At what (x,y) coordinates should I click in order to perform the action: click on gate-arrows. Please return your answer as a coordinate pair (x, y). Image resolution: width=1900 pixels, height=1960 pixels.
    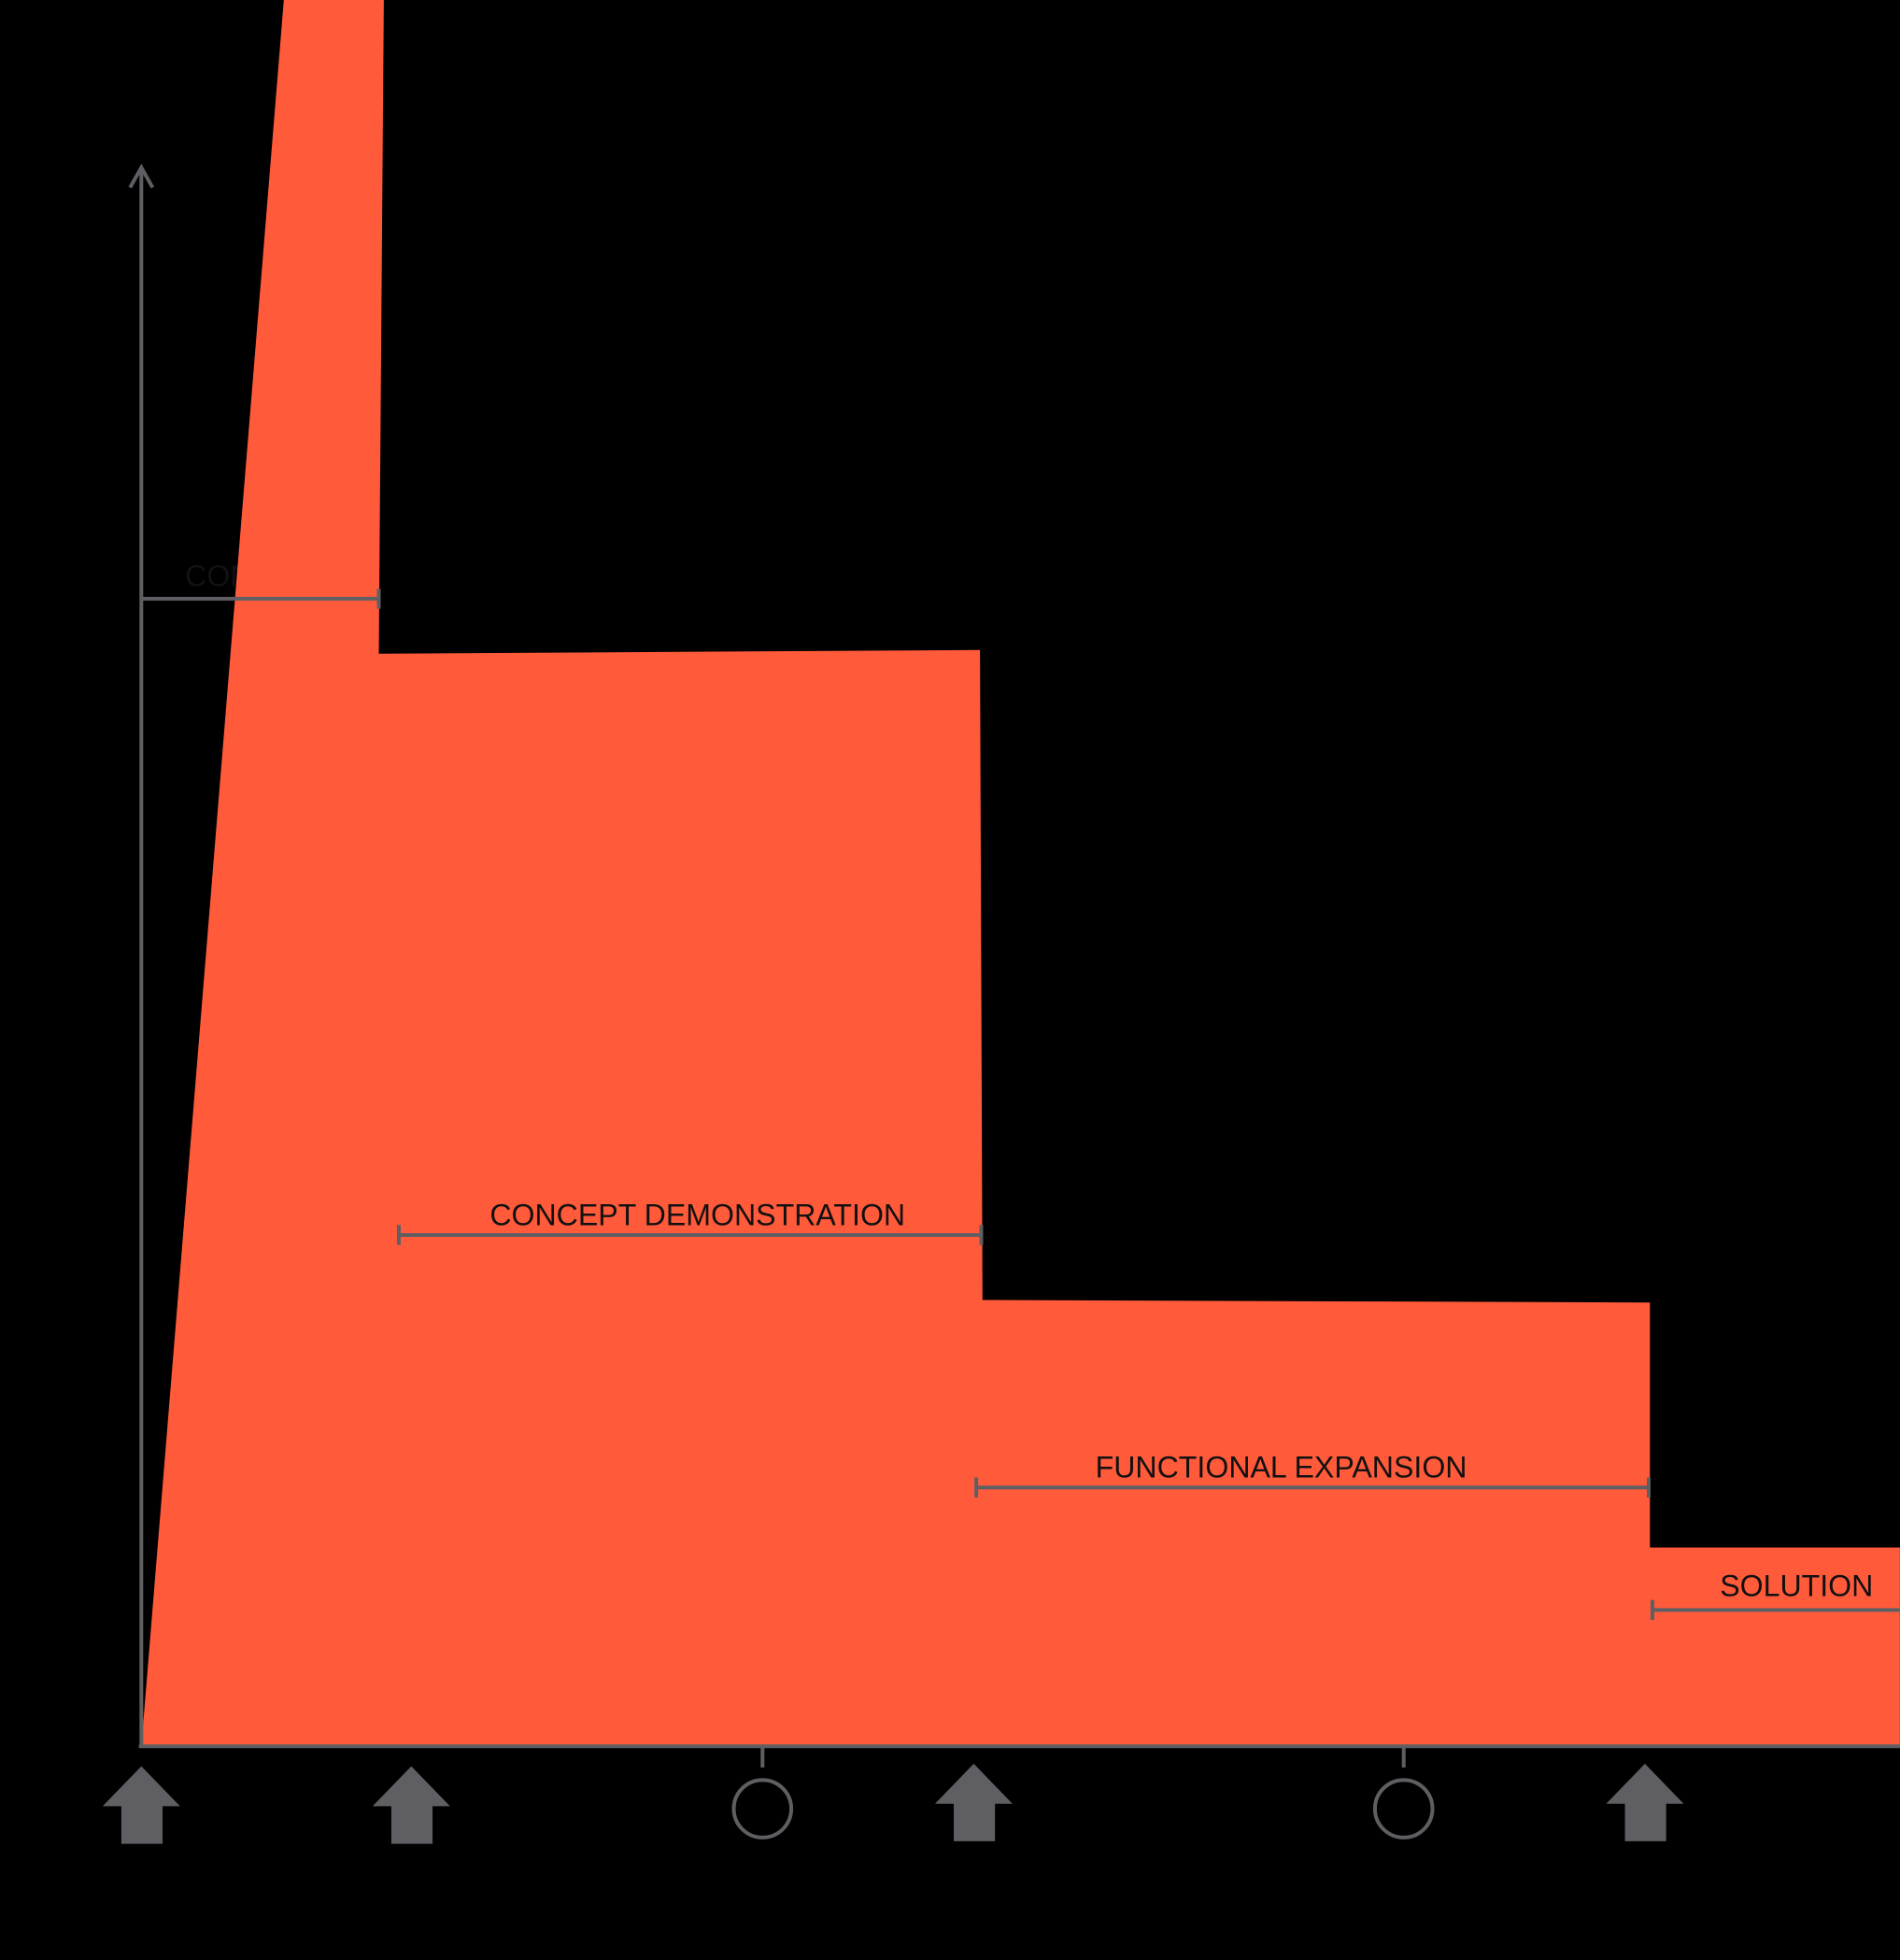
    Looking at the image, I should click on (893, 1804).